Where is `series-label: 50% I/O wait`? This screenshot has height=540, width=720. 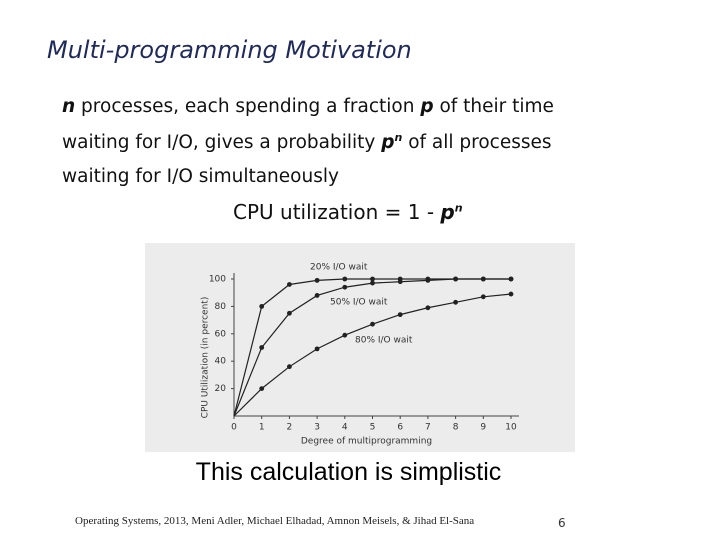 series-label: 50% I/O wait is located at coordinates (359, 303).